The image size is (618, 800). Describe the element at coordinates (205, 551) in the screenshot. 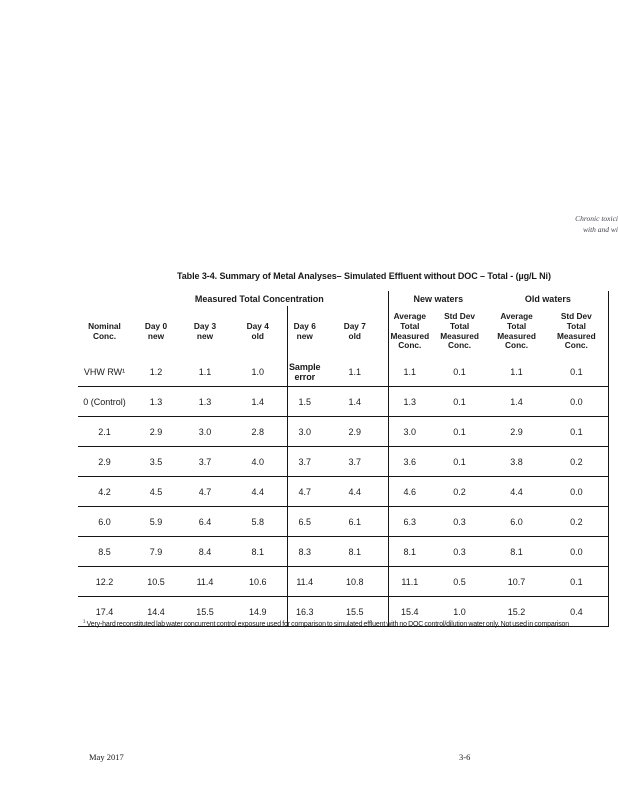

I see `value-cell: 8.4` at that location.